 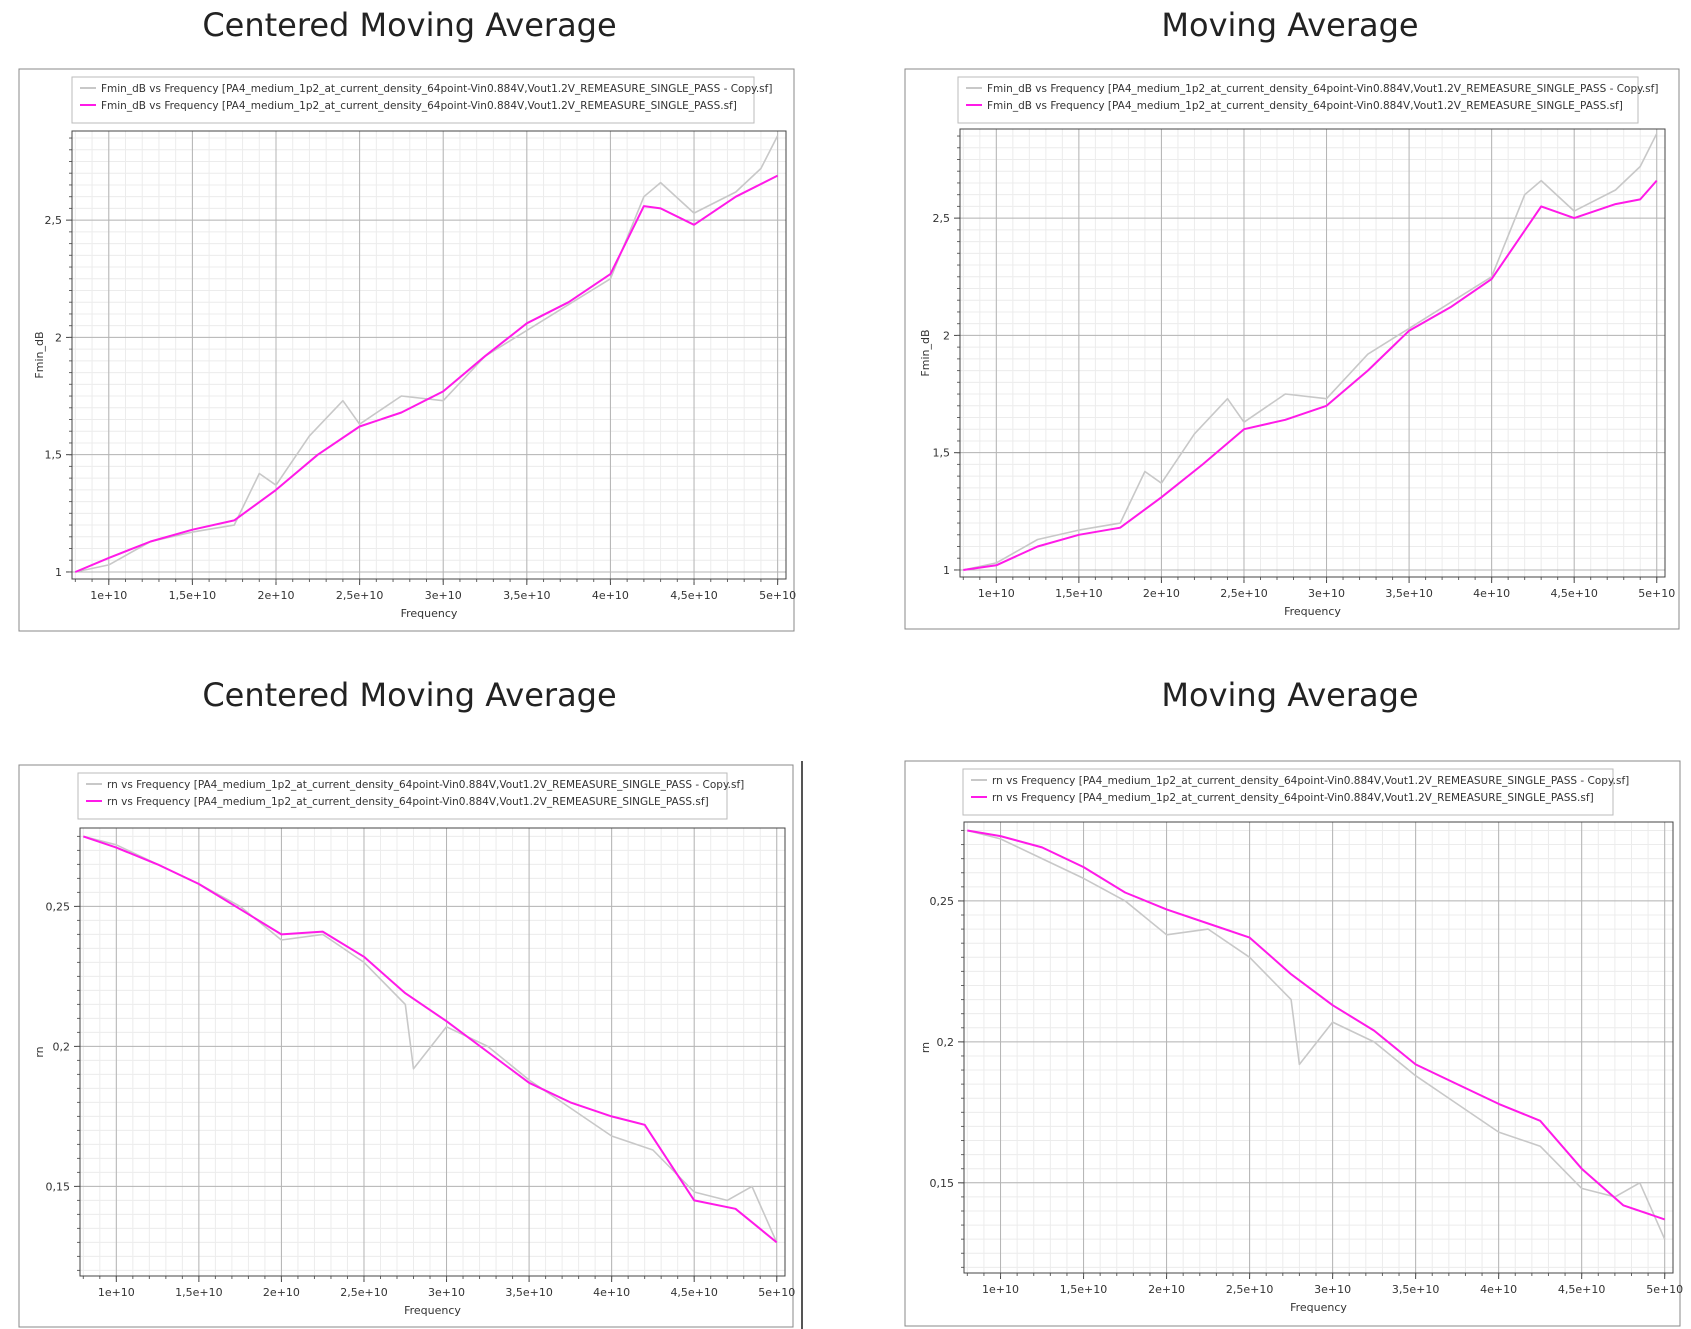 I want to click on chart4-x-tick-label: 1,5e+10, so click(x=1083, y=1289).